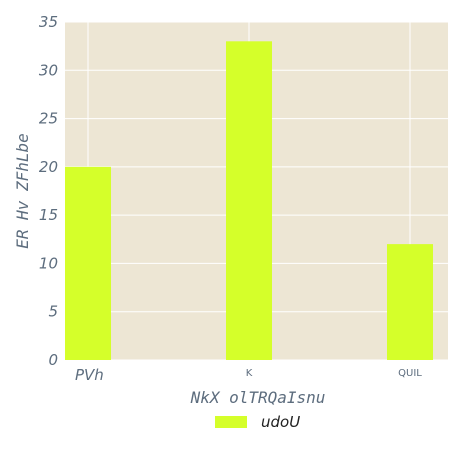 This screenshot has height=462, width=462. Describe the element at coordinates (280, 422) in the screenshot. I see `legend-label: udoU` at that location.